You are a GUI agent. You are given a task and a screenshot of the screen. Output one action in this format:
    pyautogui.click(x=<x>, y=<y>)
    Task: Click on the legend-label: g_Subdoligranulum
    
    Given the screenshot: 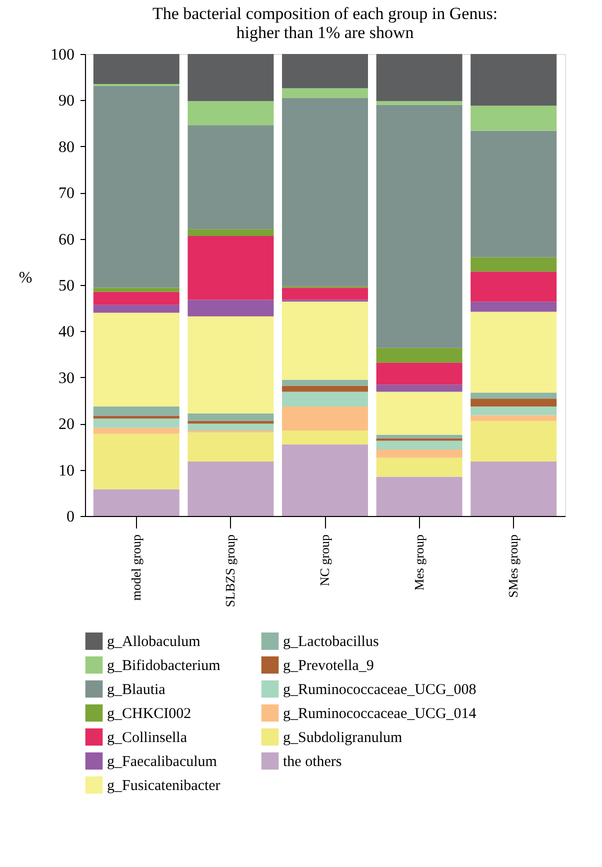 What is the action you would take?
    pyautogui.click(x=342, y=738)
    